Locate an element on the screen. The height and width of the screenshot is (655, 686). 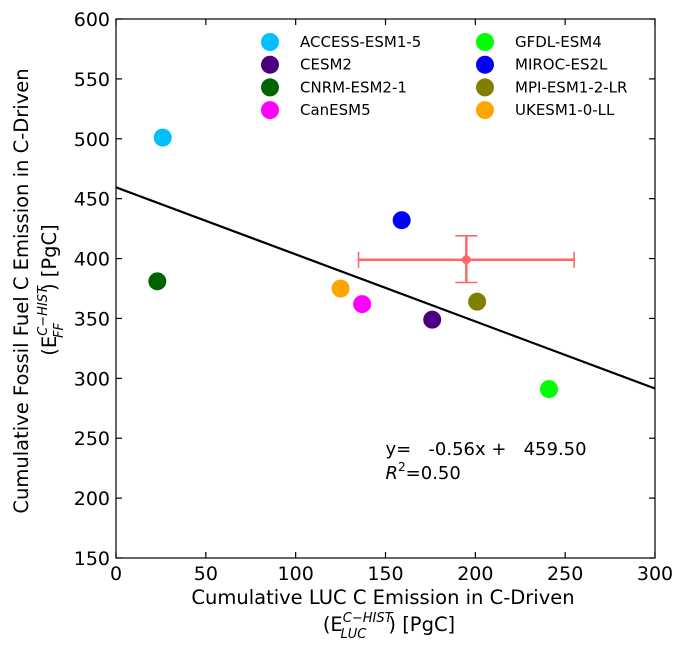
legend-label: CanESM5 is located at coordinates (335, 110).